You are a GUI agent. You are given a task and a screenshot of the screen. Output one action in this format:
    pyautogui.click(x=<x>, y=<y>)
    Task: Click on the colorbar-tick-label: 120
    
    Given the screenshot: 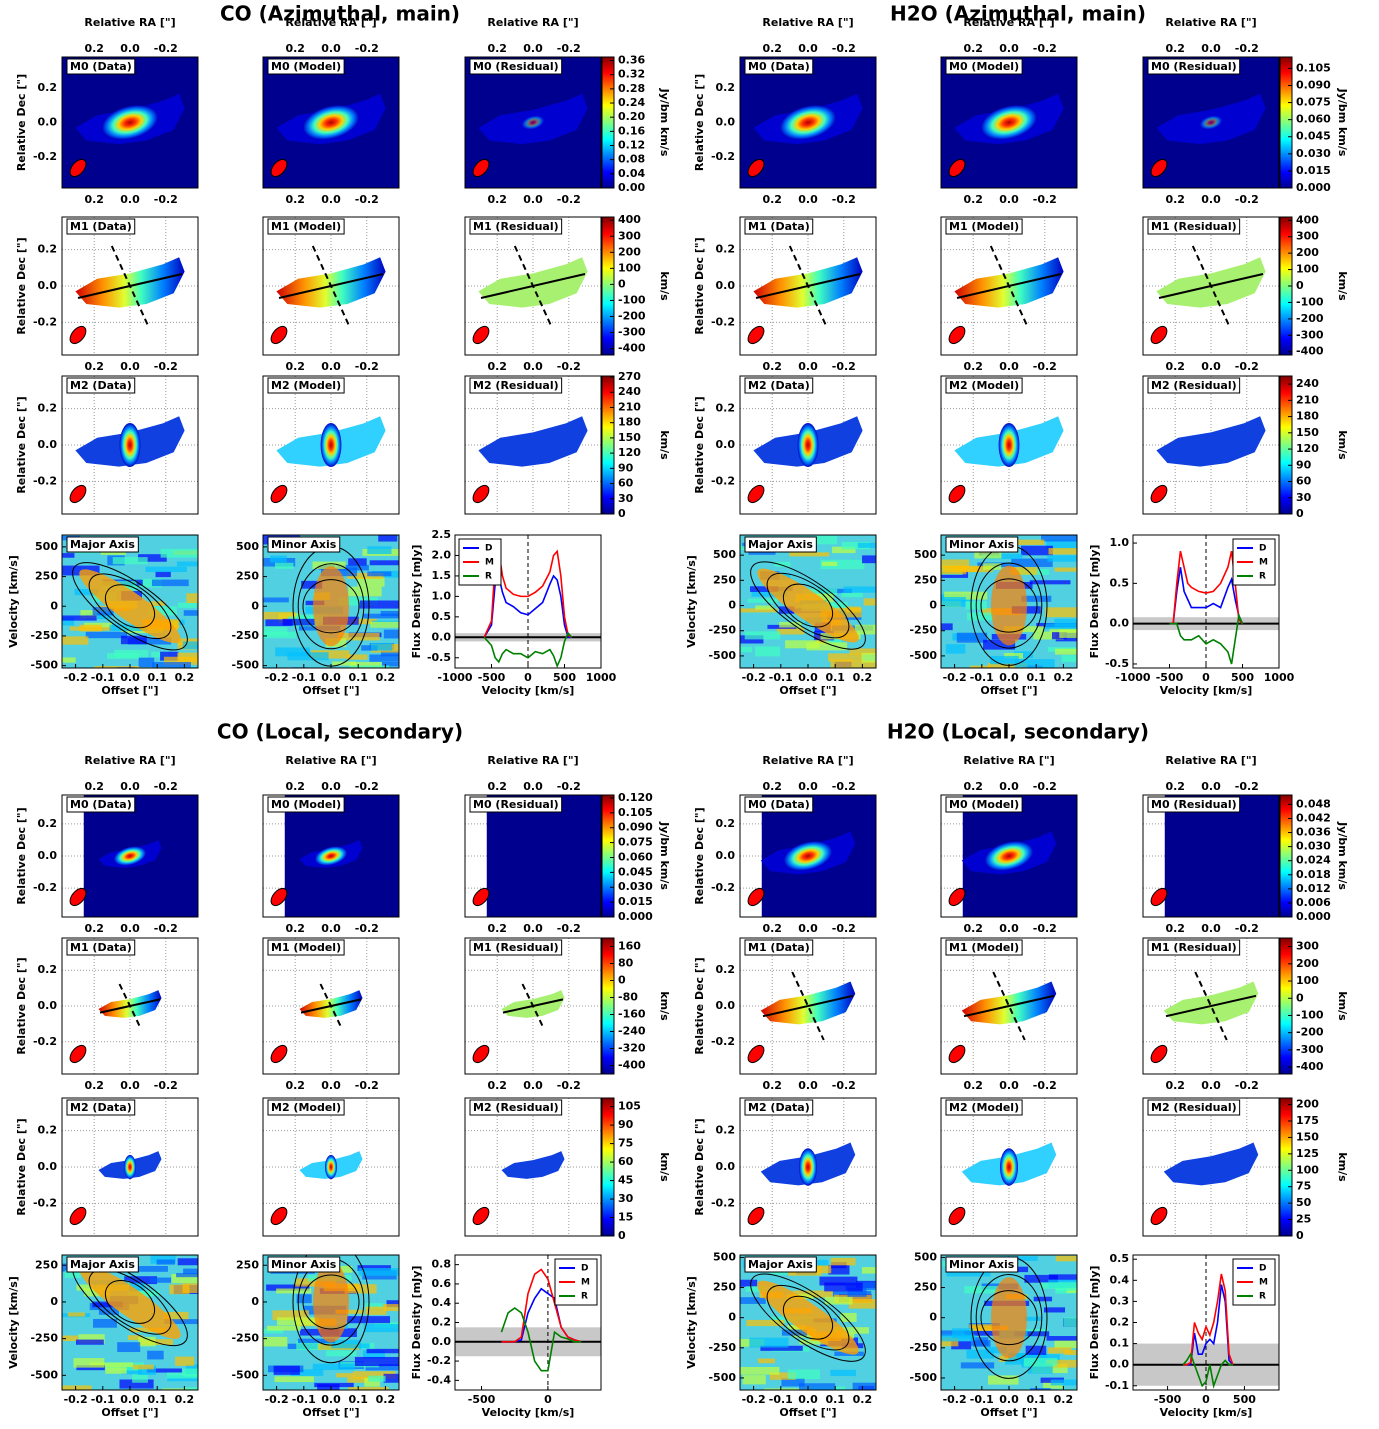 What is the action you would take?
    pyautogui.click(x=629, y=452)
    